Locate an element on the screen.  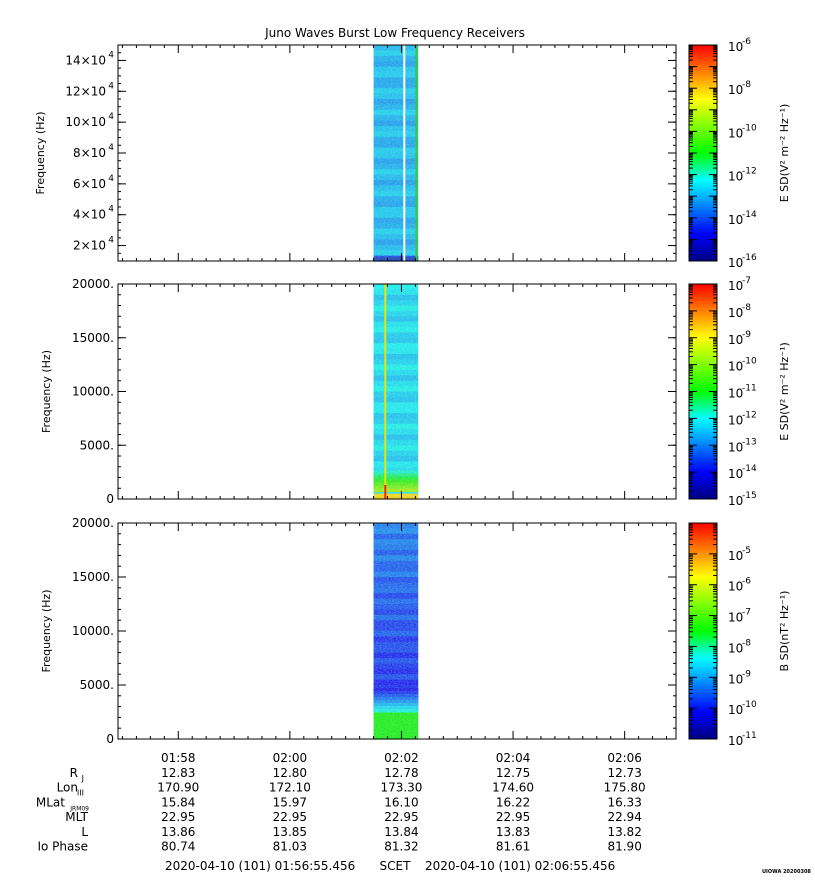
time-tick-label: 01:58 is located at coordinates (178, 758).